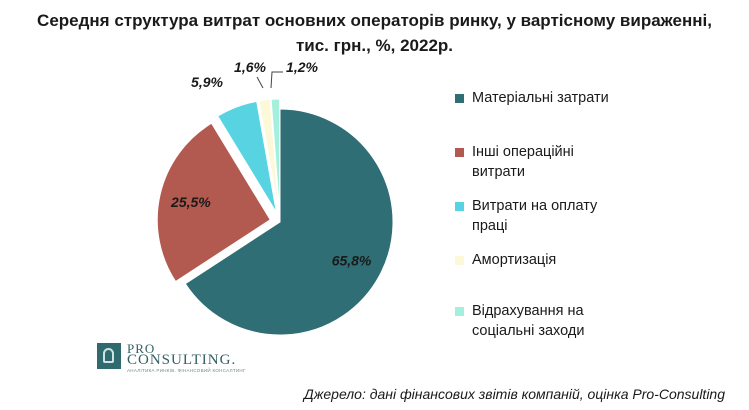 Image resolution: width=749 pixels, height=410 pixels. I want to click on logo-tagline: АНАЛІТИКА РИНКІВ. ФІНАНСОВИЙ КОНСАЛТИНГ, so click(186, 370).